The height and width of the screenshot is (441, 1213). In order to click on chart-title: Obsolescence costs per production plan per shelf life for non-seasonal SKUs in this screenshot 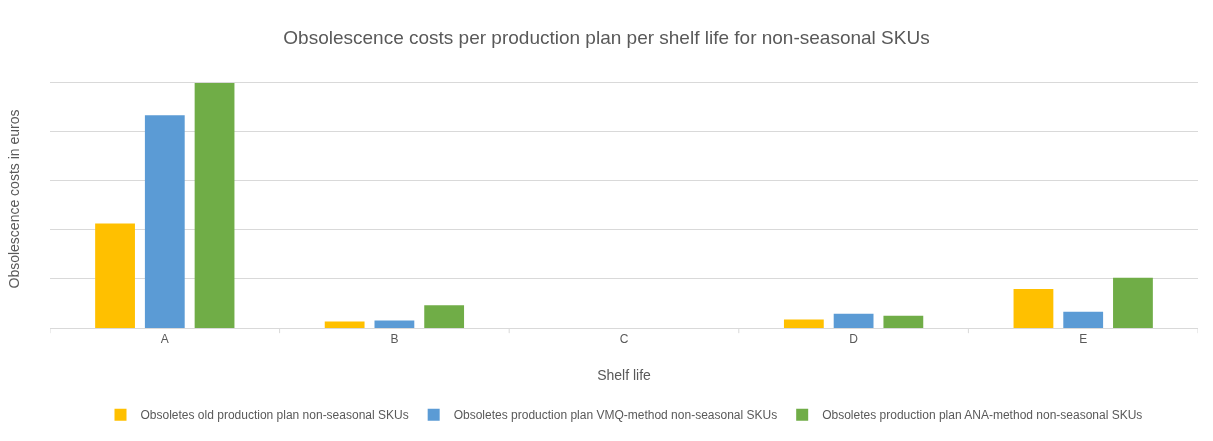, I will do `click(606, 38)`.